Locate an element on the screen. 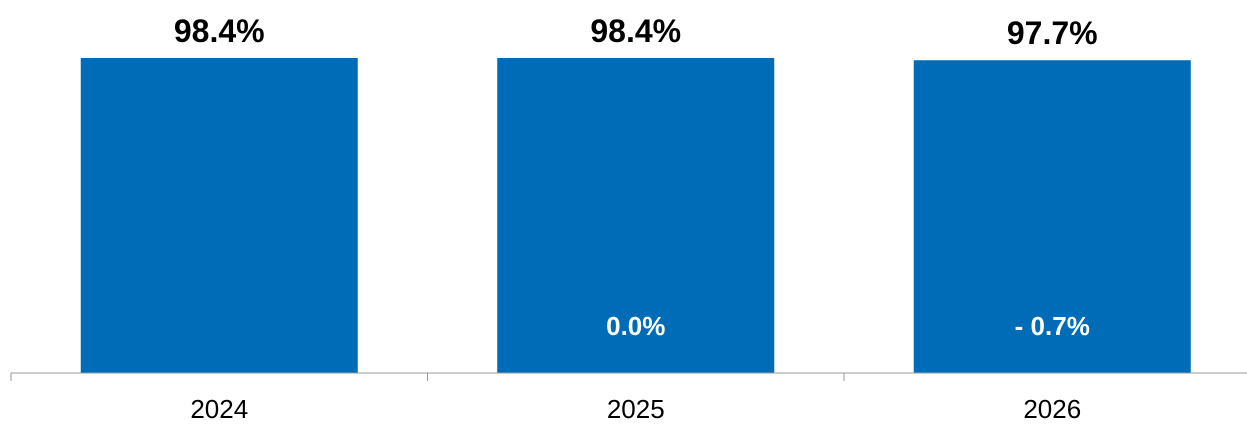  change-label-2025: 0.0% is located at coordinates (635, 326).